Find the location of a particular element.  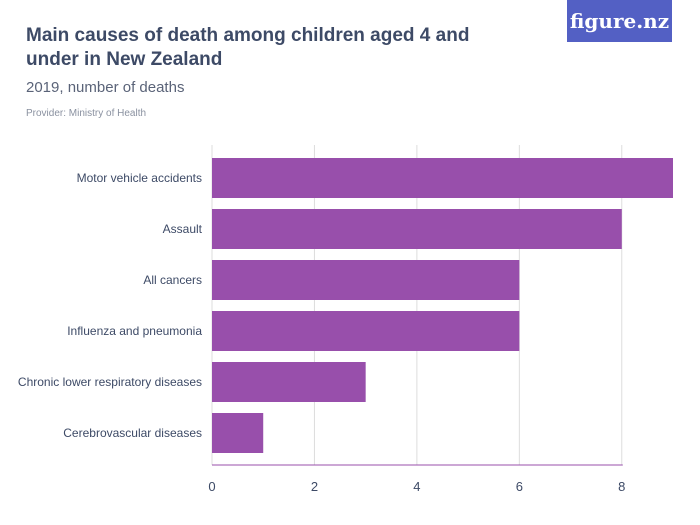

category-label: Motor vehicle accidents is located at coordinates (139, 178).